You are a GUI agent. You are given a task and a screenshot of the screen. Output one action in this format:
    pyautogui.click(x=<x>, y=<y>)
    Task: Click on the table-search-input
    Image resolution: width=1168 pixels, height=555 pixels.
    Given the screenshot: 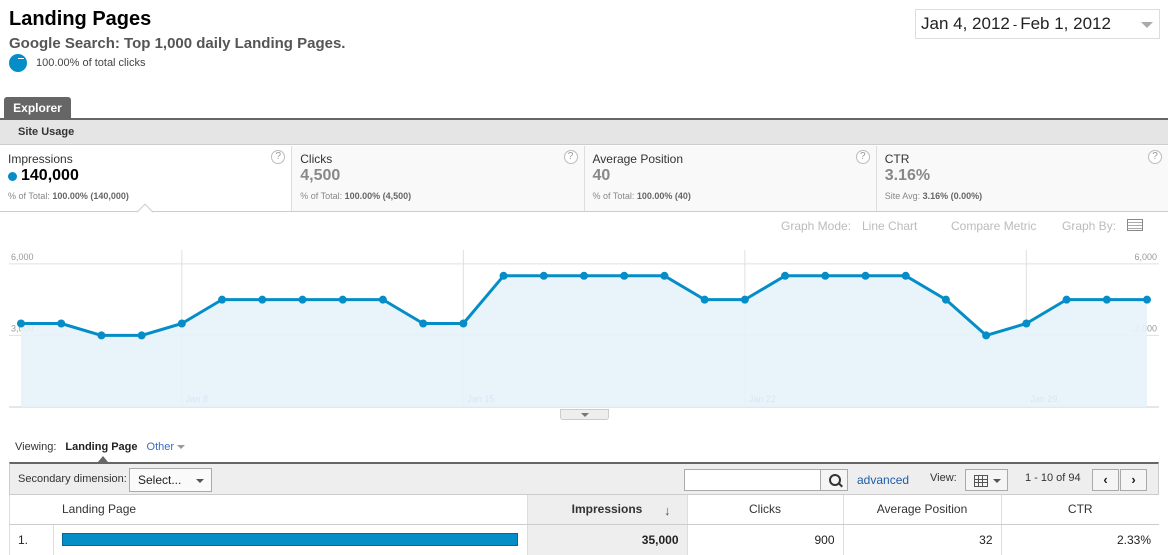 What is the action you would take?
    pyautogui.click(x=752, y=480)
    